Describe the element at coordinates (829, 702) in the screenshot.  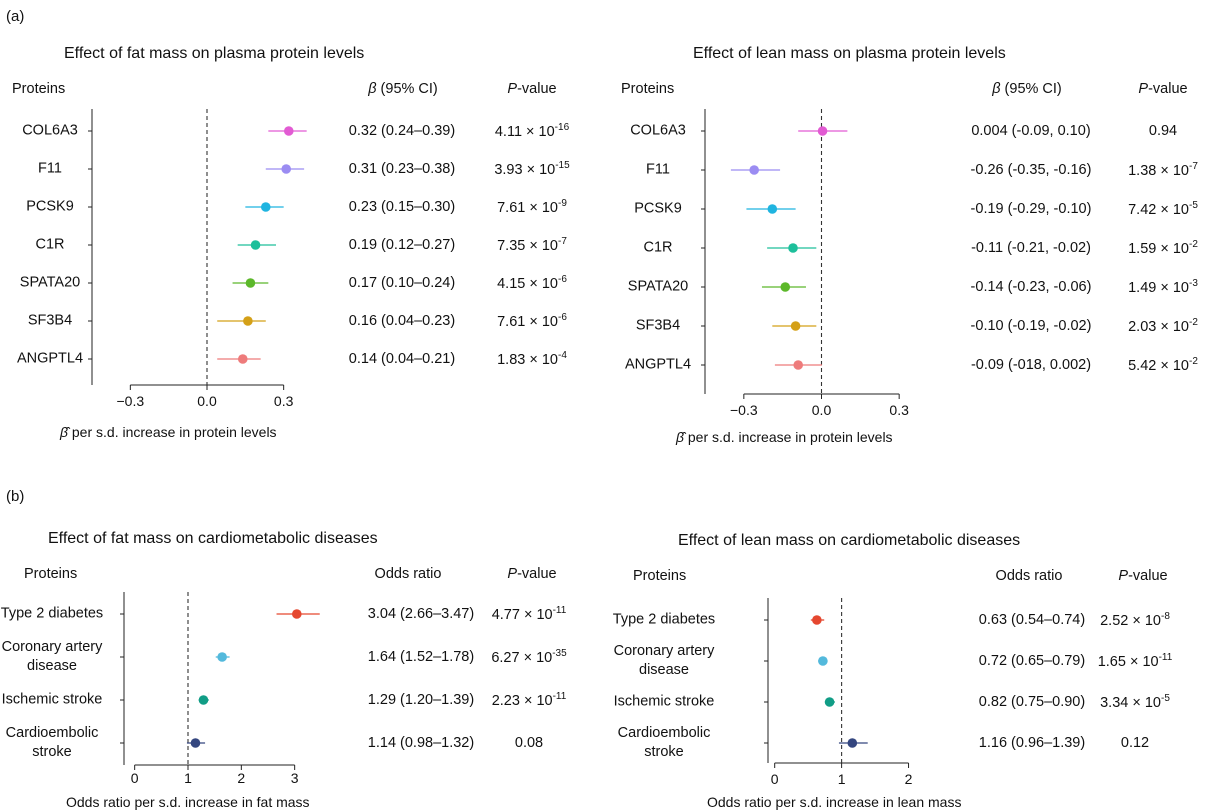
I see `chart-4-point-ischemic-stroke` at that location.